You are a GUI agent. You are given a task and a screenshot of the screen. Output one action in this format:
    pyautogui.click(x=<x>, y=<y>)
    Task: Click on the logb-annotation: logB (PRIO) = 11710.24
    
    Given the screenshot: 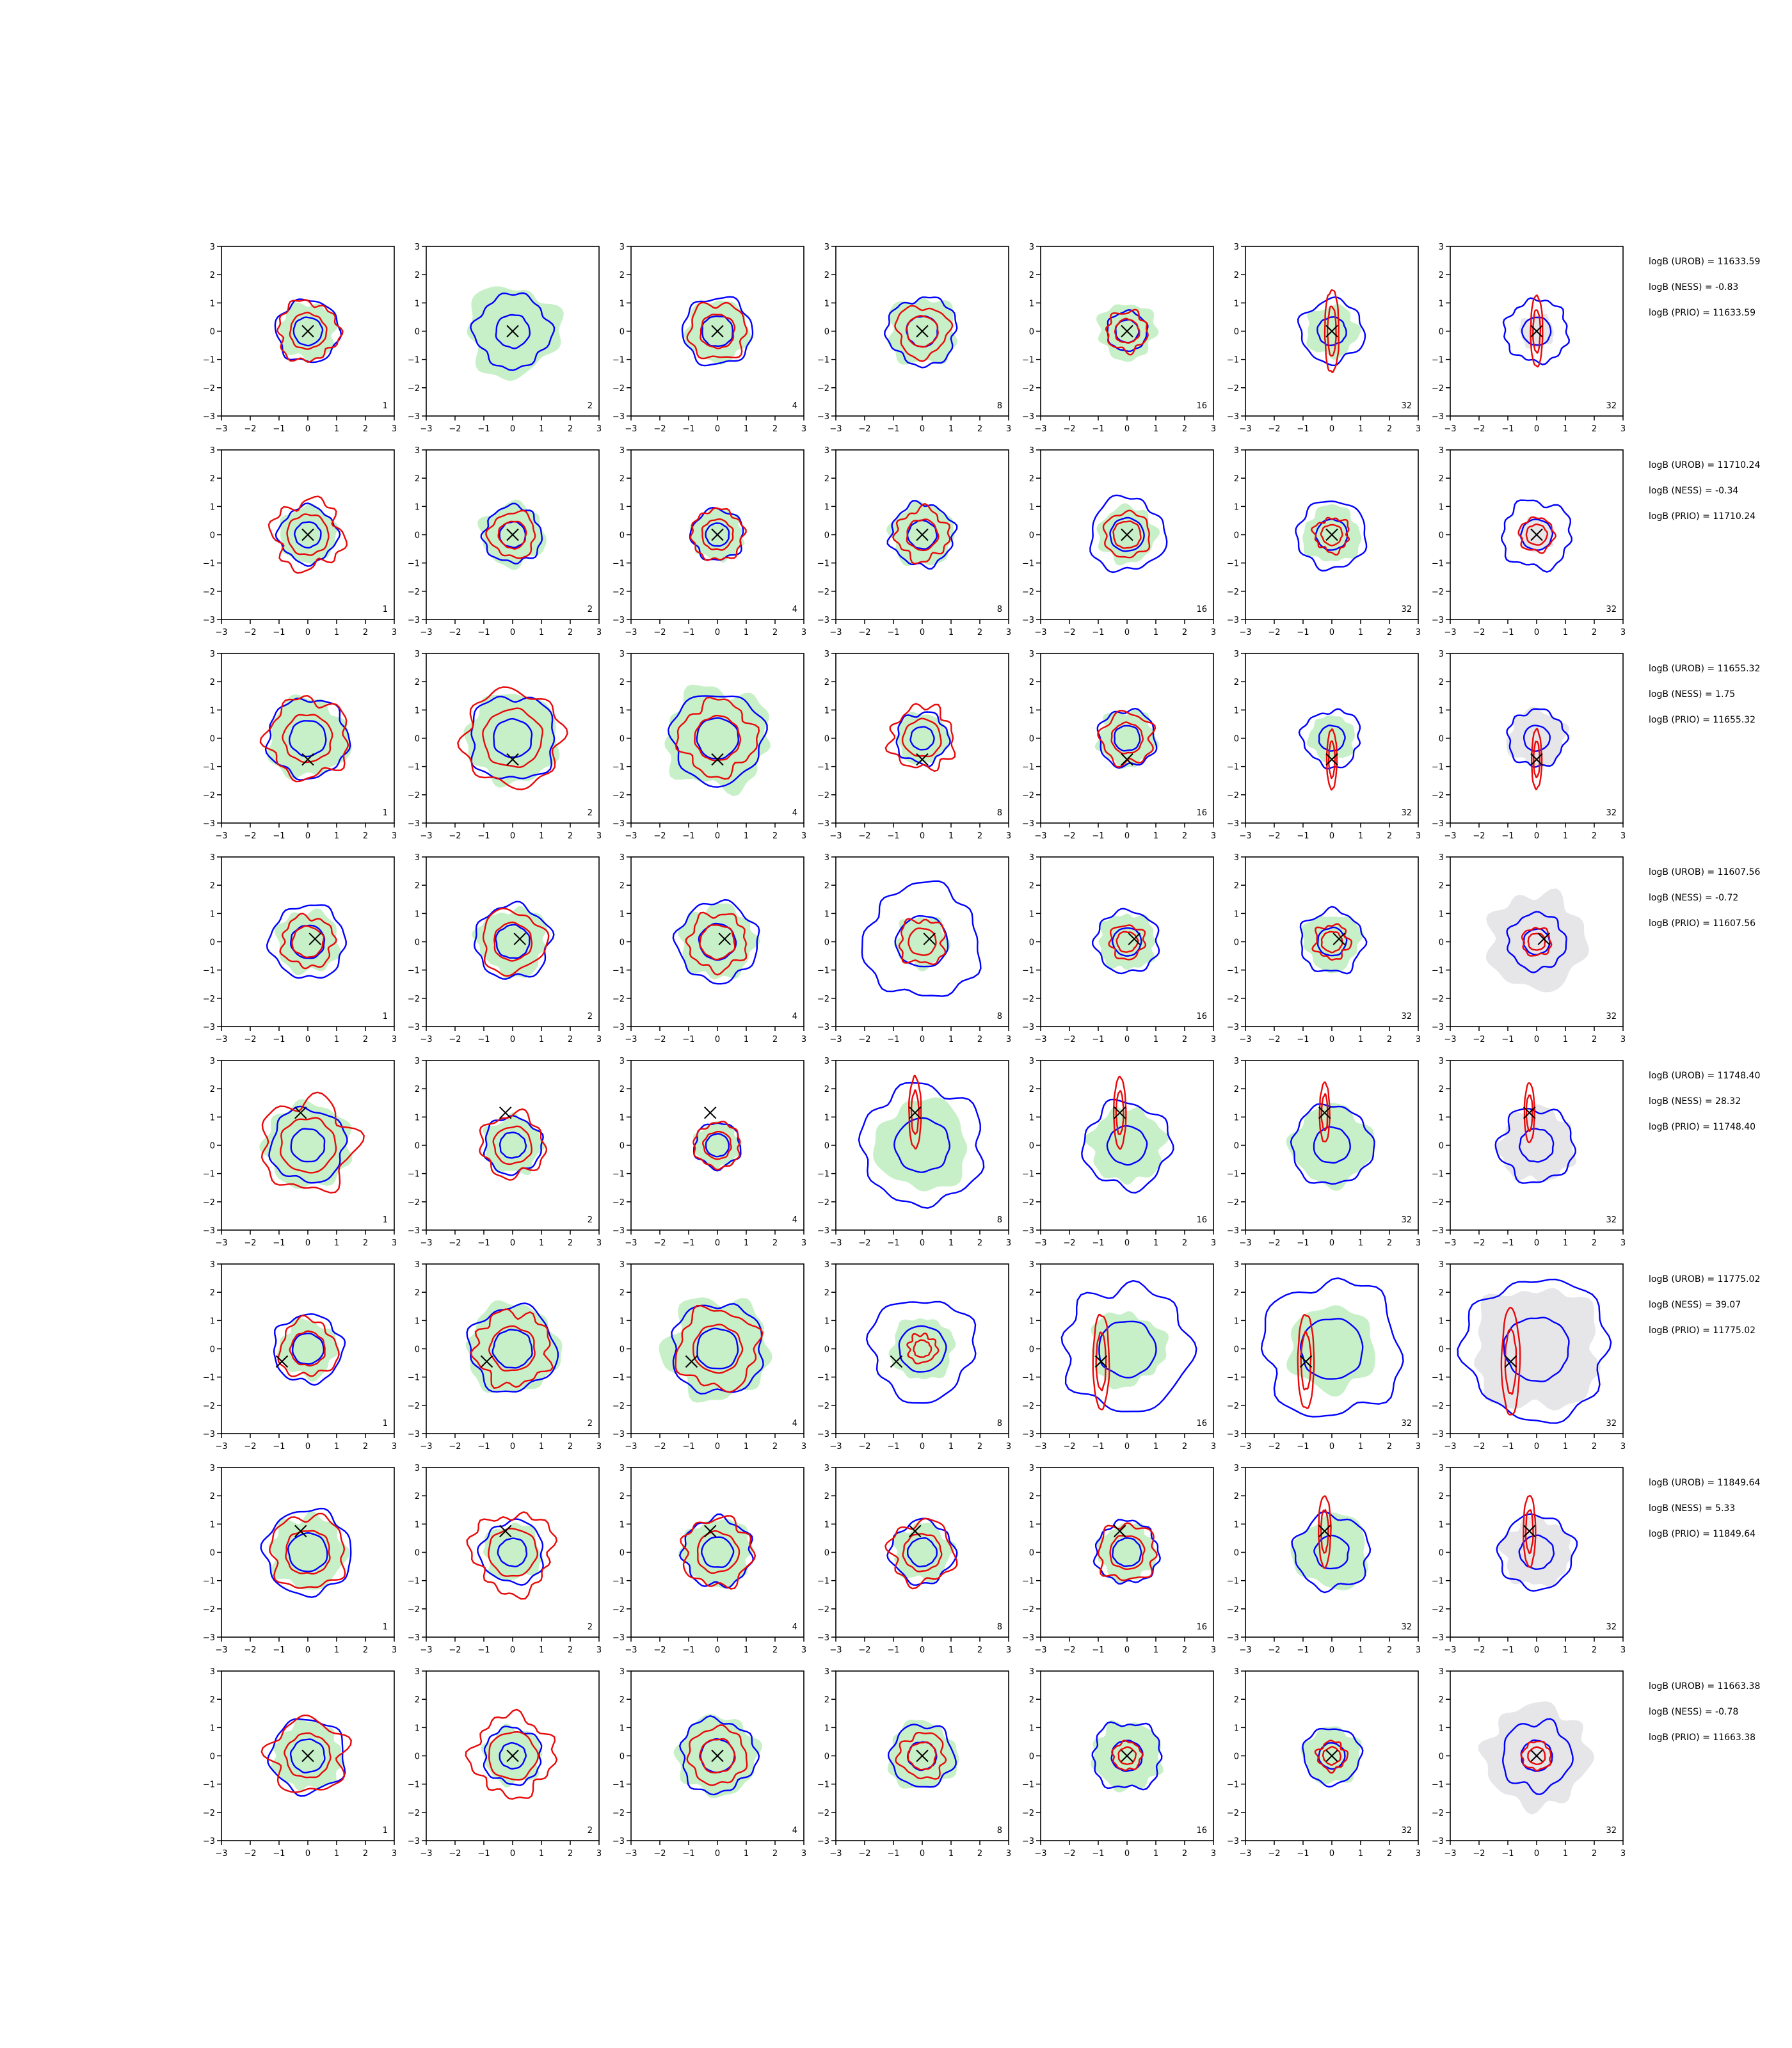 What is the action you would take?
    pyautogui.click(x=1702, y=516)
    